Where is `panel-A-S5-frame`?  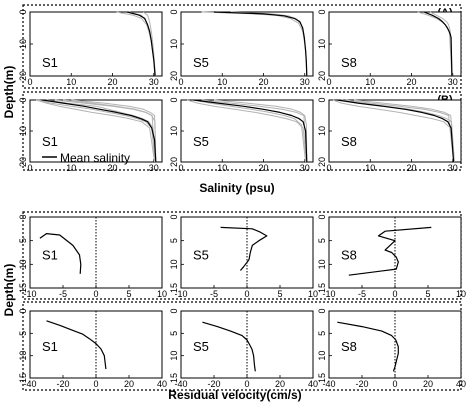 panel-A-S5-frame is located at coordinates (247, 44).